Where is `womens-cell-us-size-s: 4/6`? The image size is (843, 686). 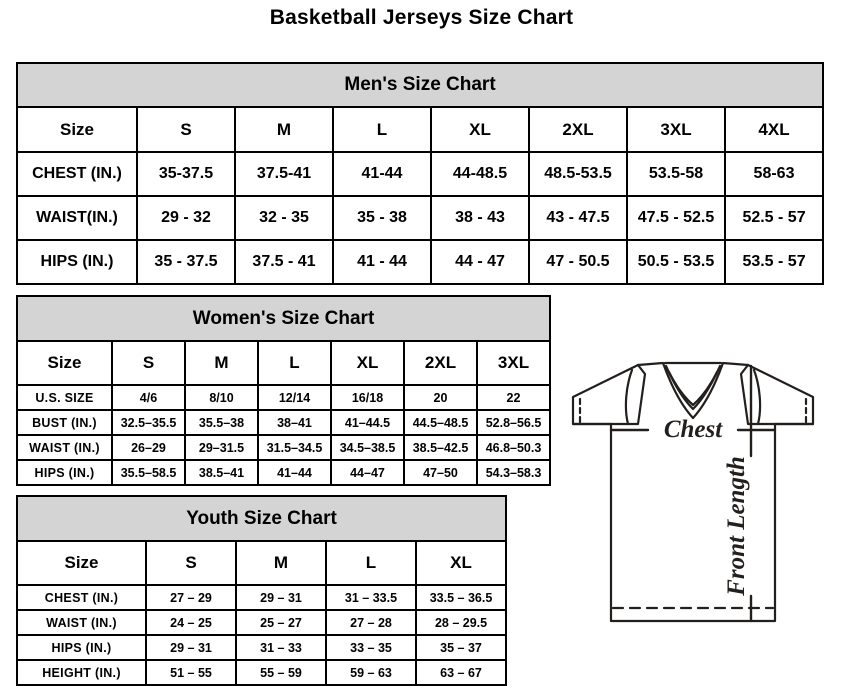
womens-cell-us-size-s: 4/6 is located at coordinates (148, 397).